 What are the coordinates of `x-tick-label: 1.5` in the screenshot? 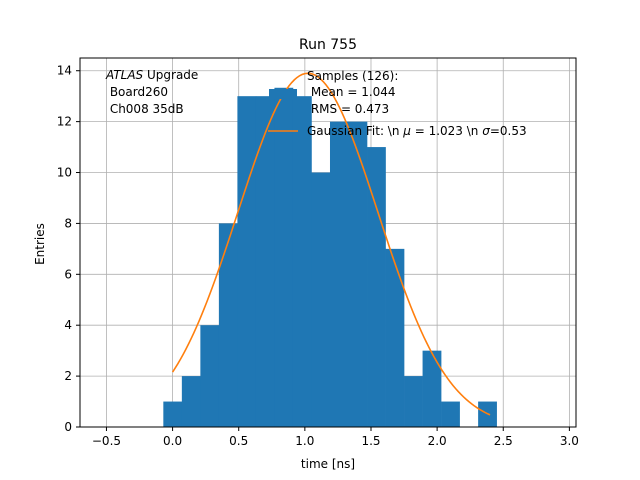 It's located at (370, 441).